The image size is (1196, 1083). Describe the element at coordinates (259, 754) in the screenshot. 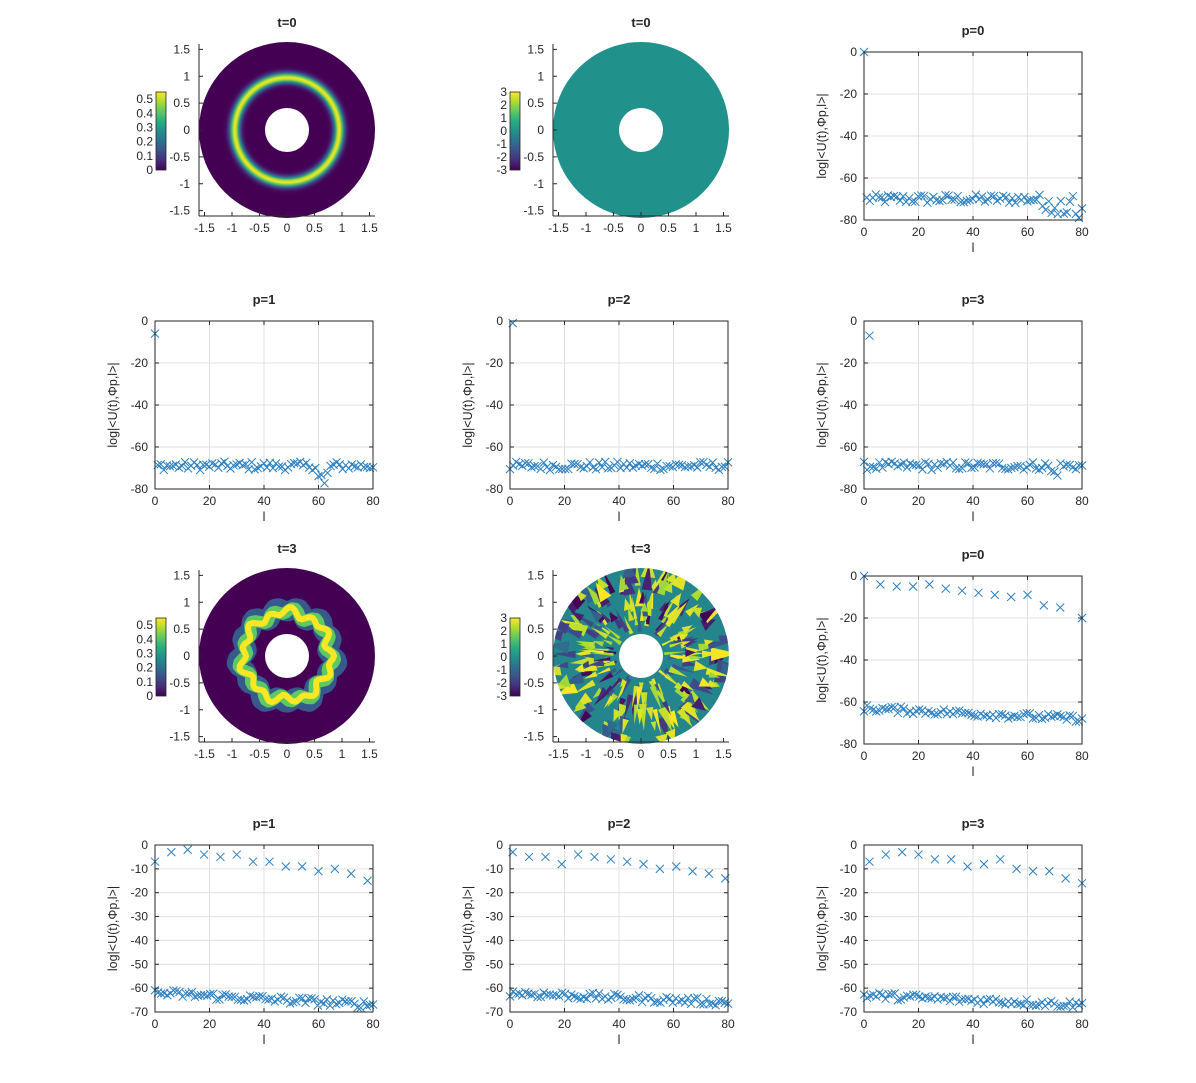

I see `x-tick-label: -0.5` at that location.